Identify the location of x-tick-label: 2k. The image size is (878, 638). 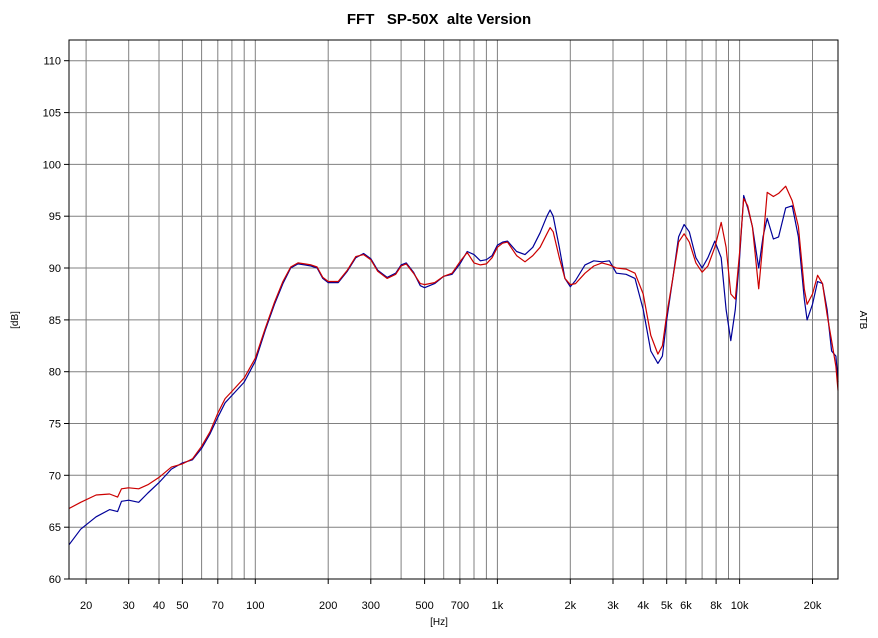
(570, 606).